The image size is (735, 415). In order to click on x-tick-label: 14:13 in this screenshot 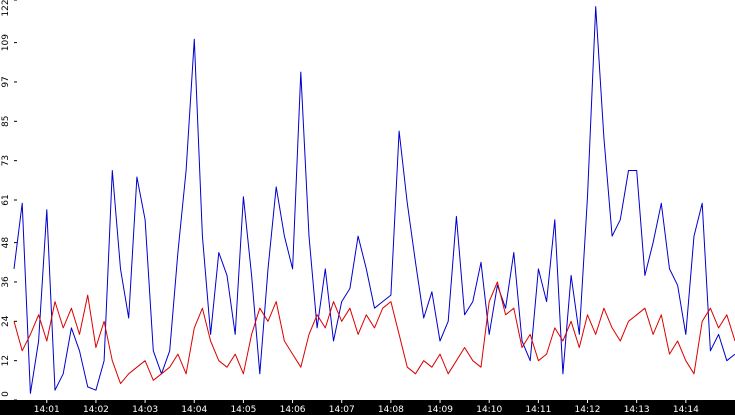, I will do `click(637, 410)`.